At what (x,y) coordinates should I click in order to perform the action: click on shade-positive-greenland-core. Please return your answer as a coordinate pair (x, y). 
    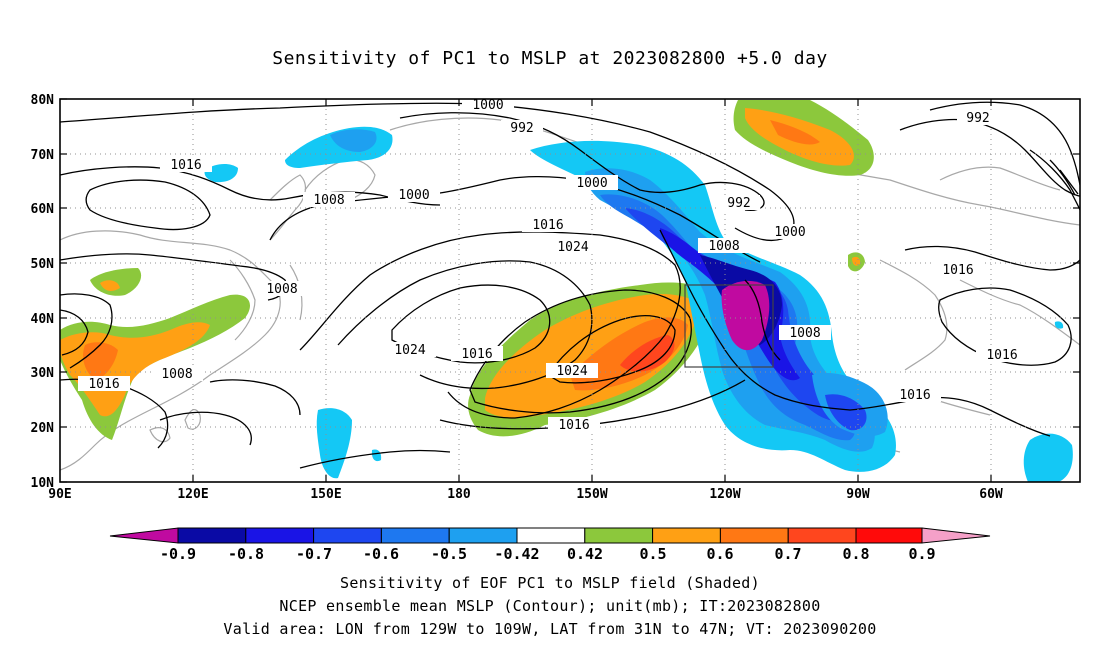
    Looking at the image, I should click on (795, 132).